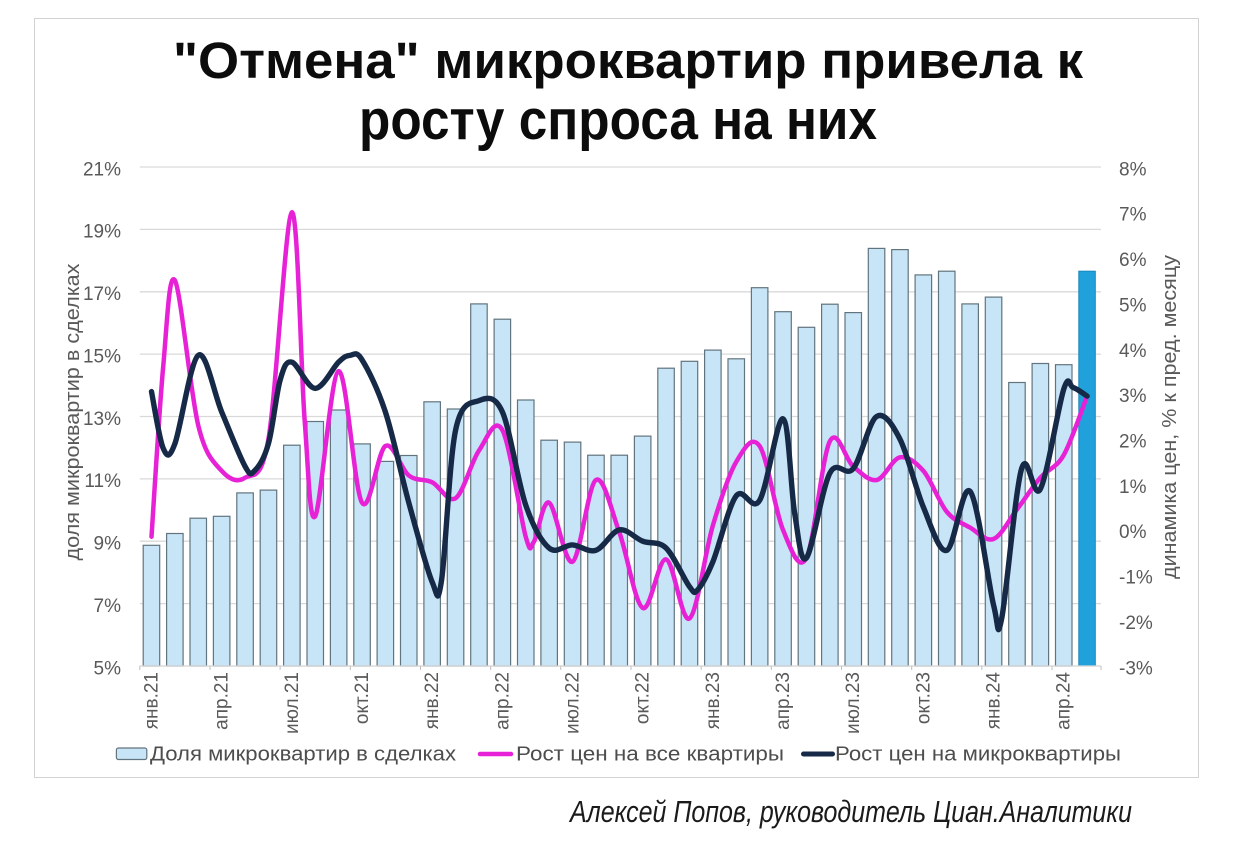 This screenshot has width=1240, height=851. I want to click on svg-text: апр.23, so click(783, 701).